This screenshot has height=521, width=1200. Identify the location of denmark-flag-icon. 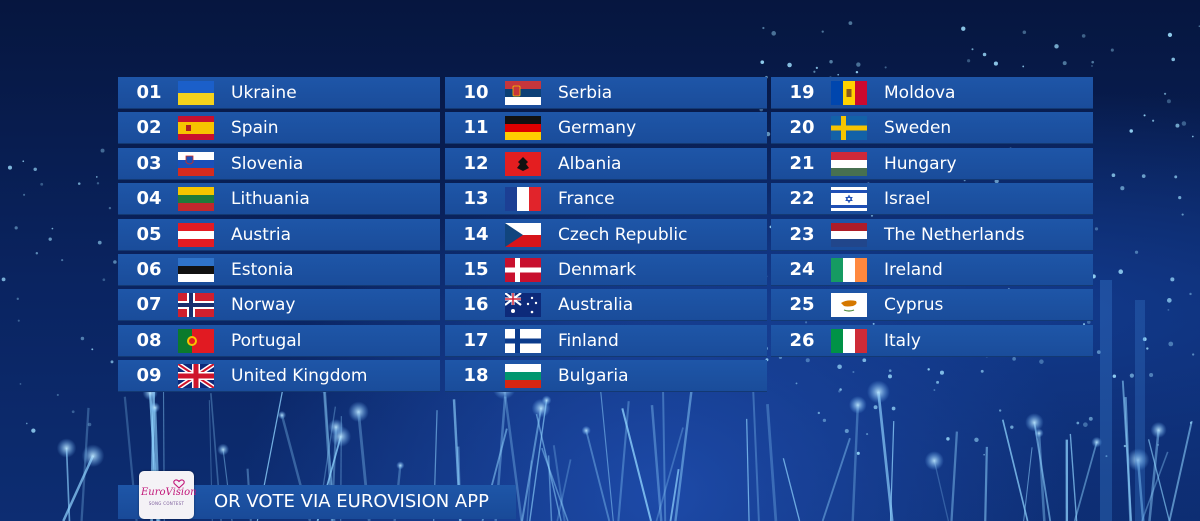
(523, 270).